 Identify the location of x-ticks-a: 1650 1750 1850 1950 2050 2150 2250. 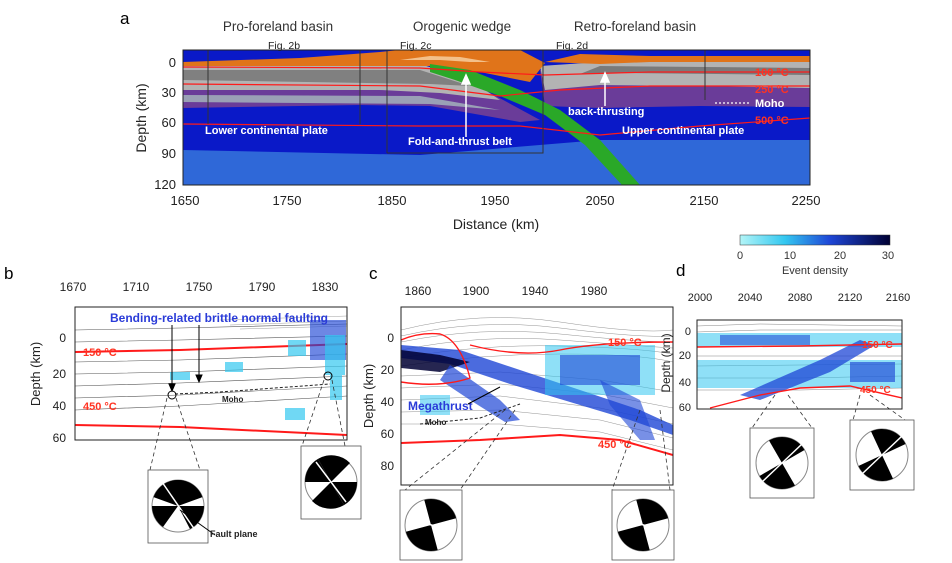
(496, 200).